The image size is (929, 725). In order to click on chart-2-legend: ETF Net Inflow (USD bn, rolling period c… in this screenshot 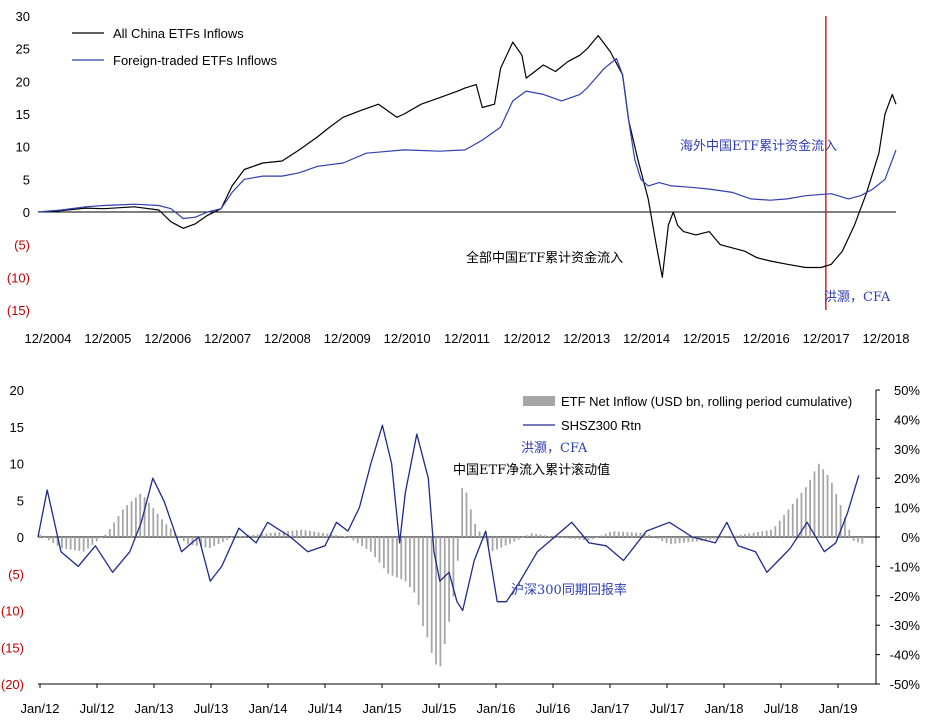, I will do `click(687, 413)`.